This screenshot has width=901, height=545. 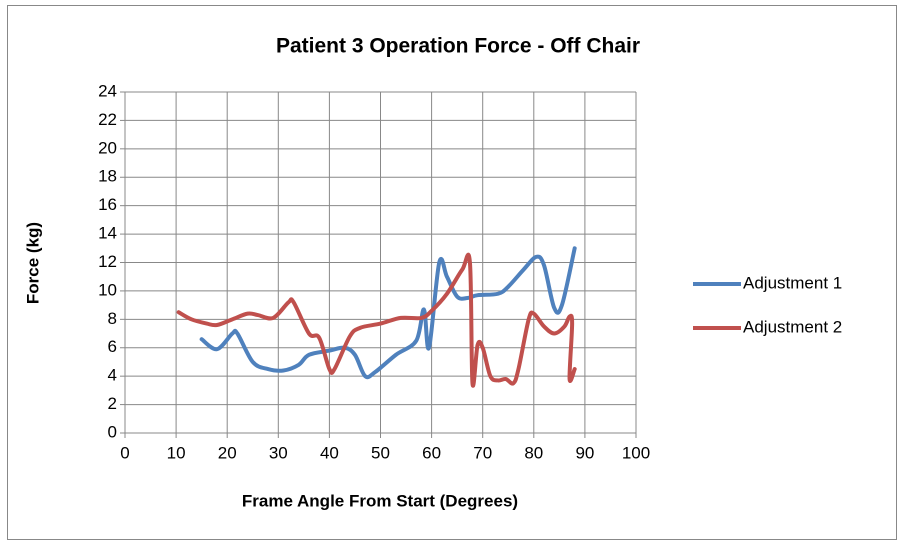 What do you see at coordinates (107, 204) in the screenshot?
I see `y-tick-label: 16` at bounding box center [107, 204].